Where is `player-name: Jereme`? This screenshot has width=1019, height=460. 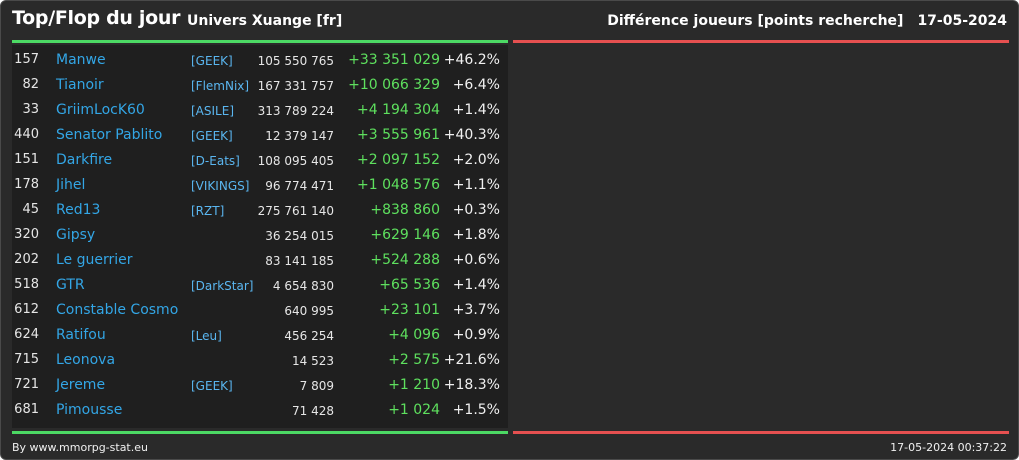 player-name: Jereme is located at coordinates (81, 385).